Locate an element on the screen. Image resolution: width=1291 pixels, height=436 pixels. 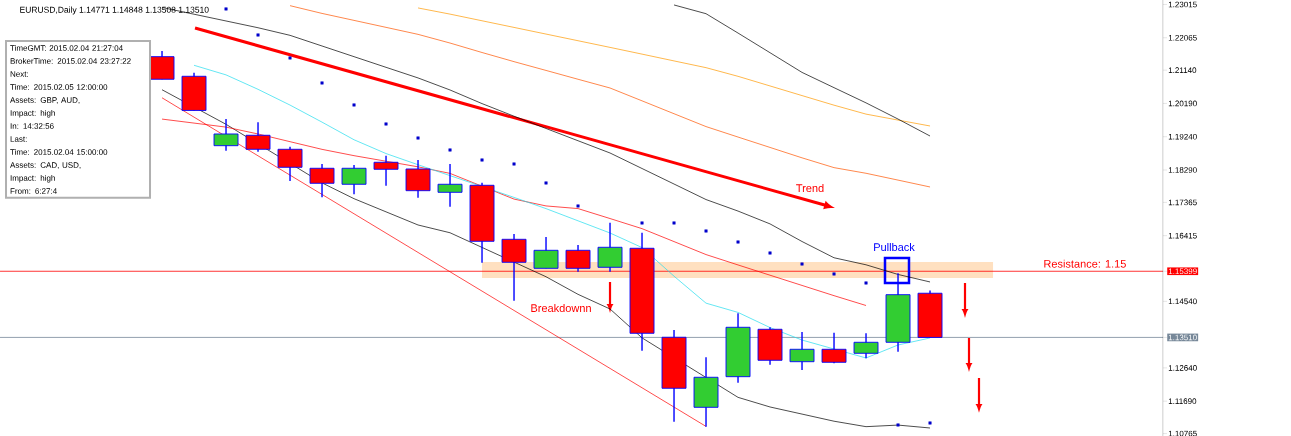
text: Assets: GBP, AUD, is located at coordinates (45, 100).